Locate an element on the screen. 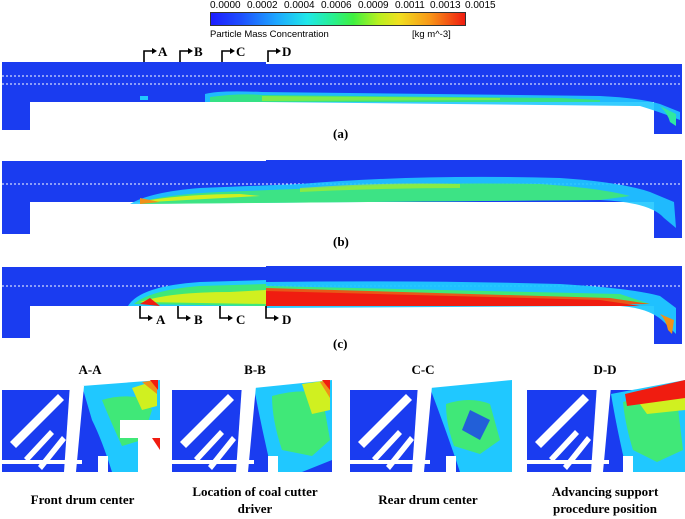 This screenshot has height=519, width=685. section-marker-a: A is located at coordinates (163, 51).